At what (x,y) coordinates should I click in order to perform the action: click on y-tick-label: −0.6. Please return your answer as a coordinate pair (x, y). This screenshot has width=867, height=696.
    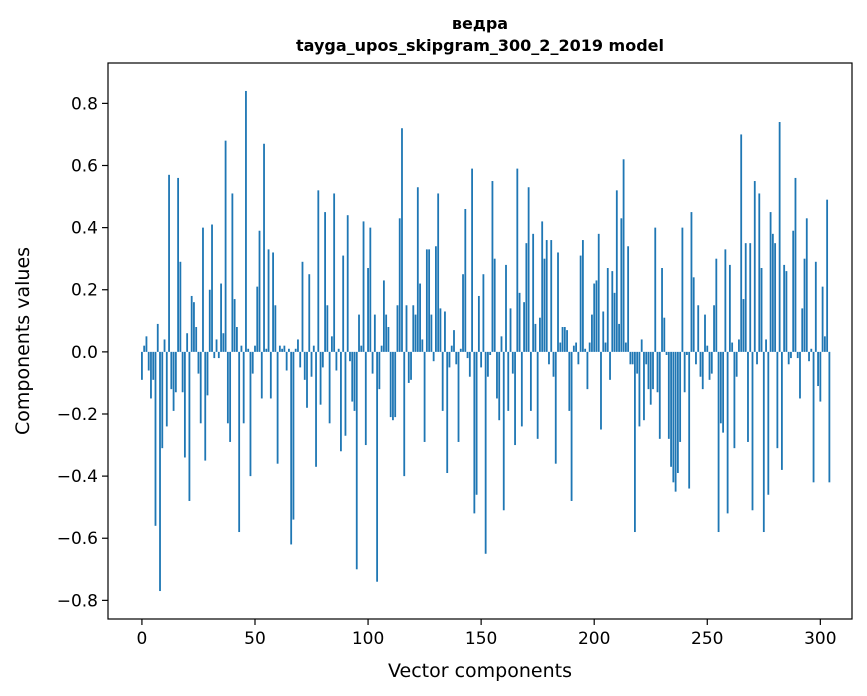
    Looking at the image, I should click on (77, 539).